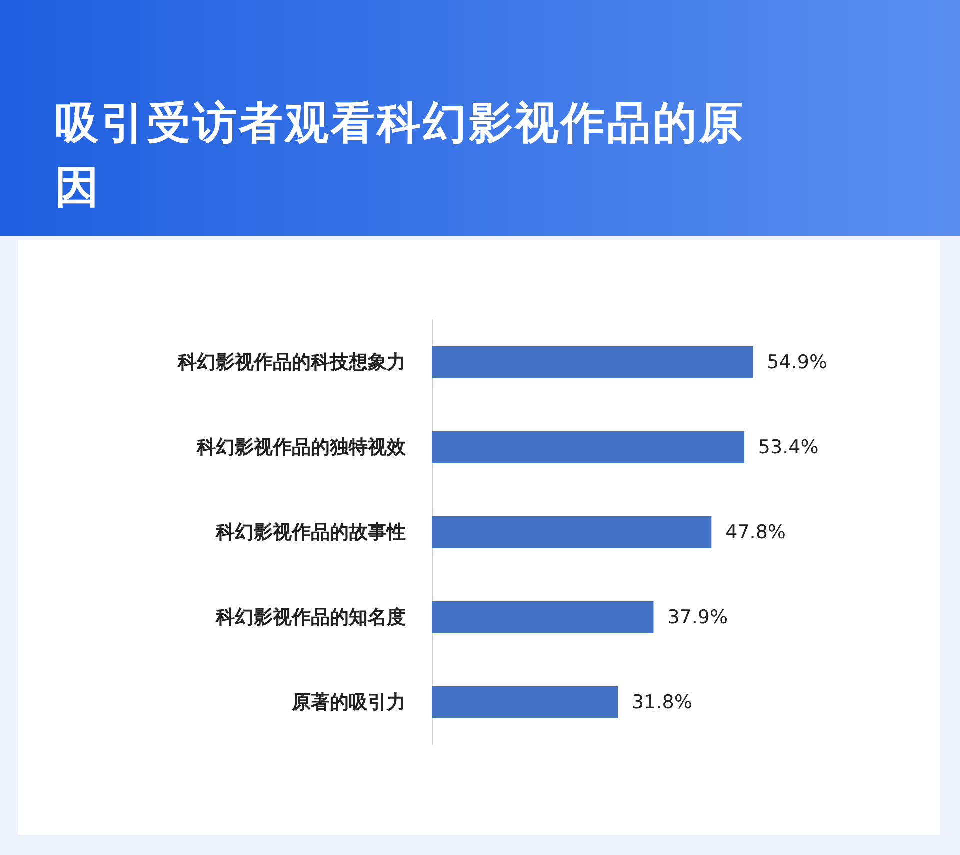 This screenshot has height=855, width=960. I want to click on y-tick-label: 原著的吸引力, so click(348, 703).